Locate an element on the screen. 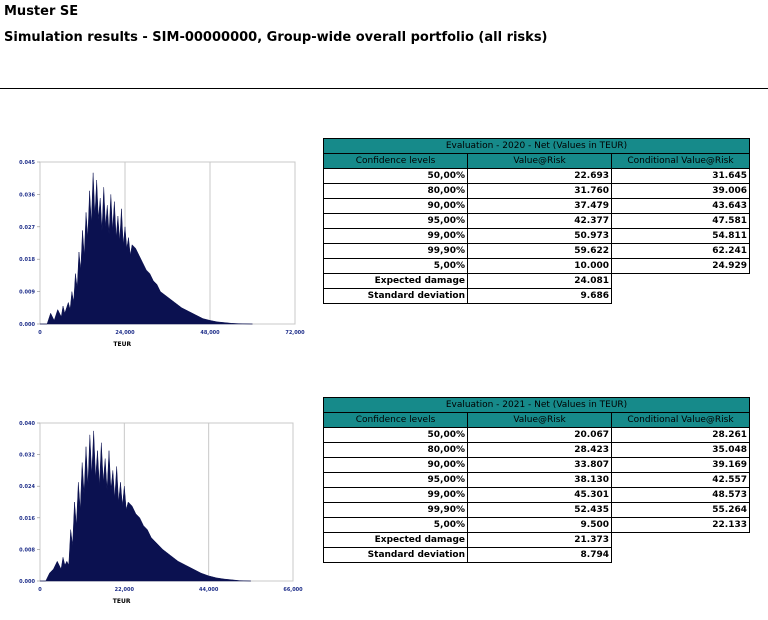  var-cell: 28.423 is located at coordinates (539, 450).